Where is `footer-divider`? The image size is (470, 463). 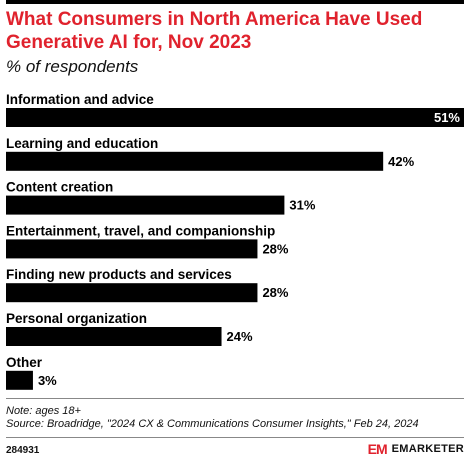 footer-divider is located at coordinates (235, 437).